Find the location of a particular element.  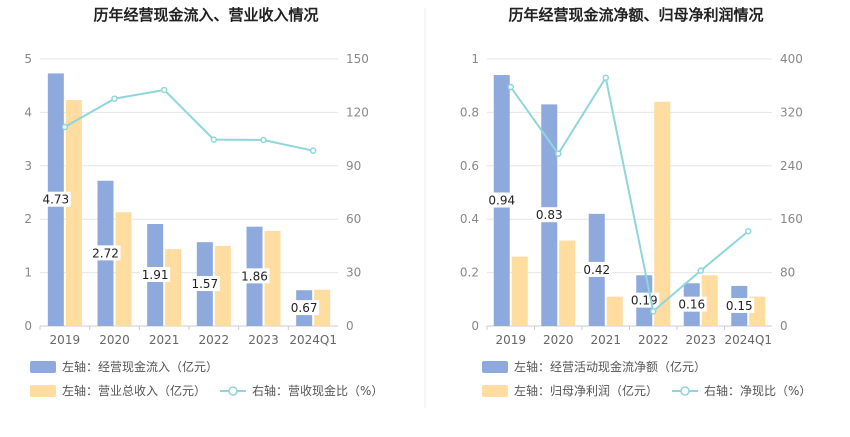

right-axis-tick: 400 is located at coordinates (791, 59).